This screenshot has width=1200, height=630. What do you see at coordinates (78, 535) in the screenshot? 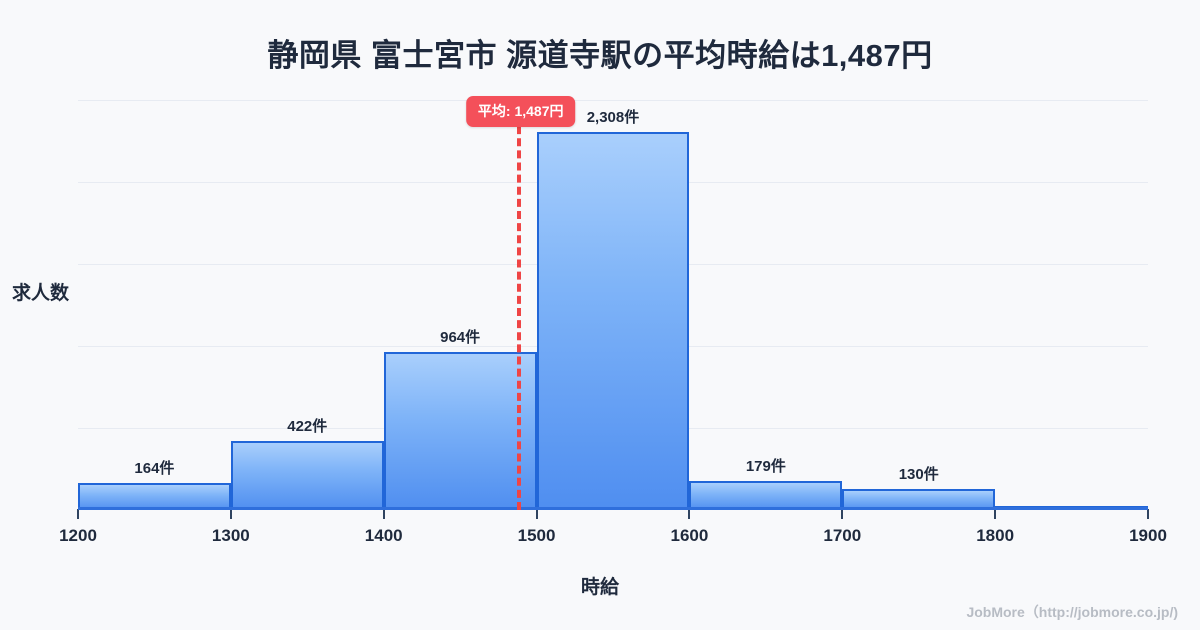
I see `x-tick-label: 1200` at bounding box center [78, 535].